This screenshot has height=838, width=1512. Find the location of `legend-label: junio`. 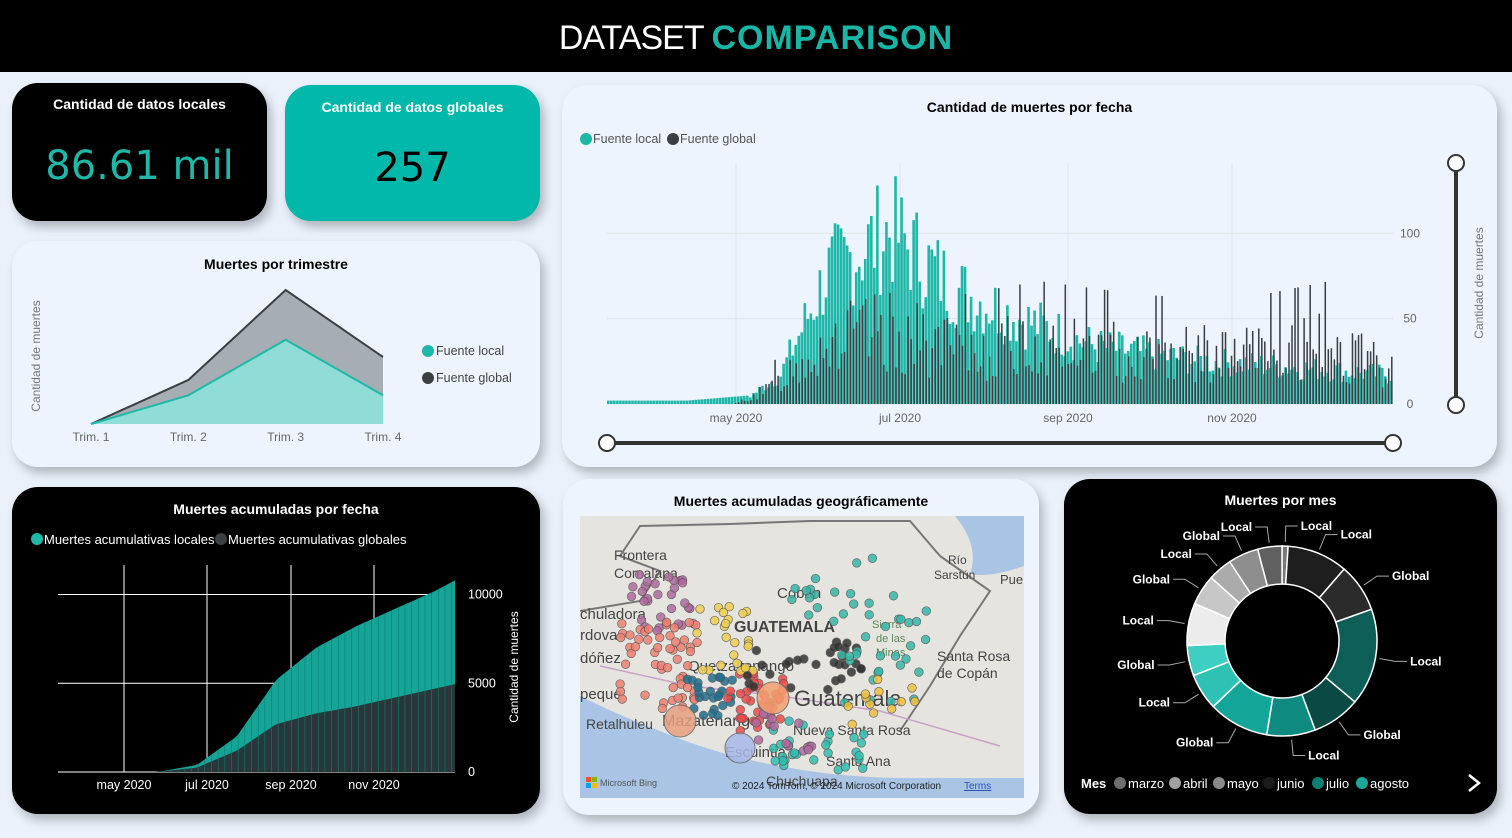

legend-label: junio is located at coordinates (1290, 783).